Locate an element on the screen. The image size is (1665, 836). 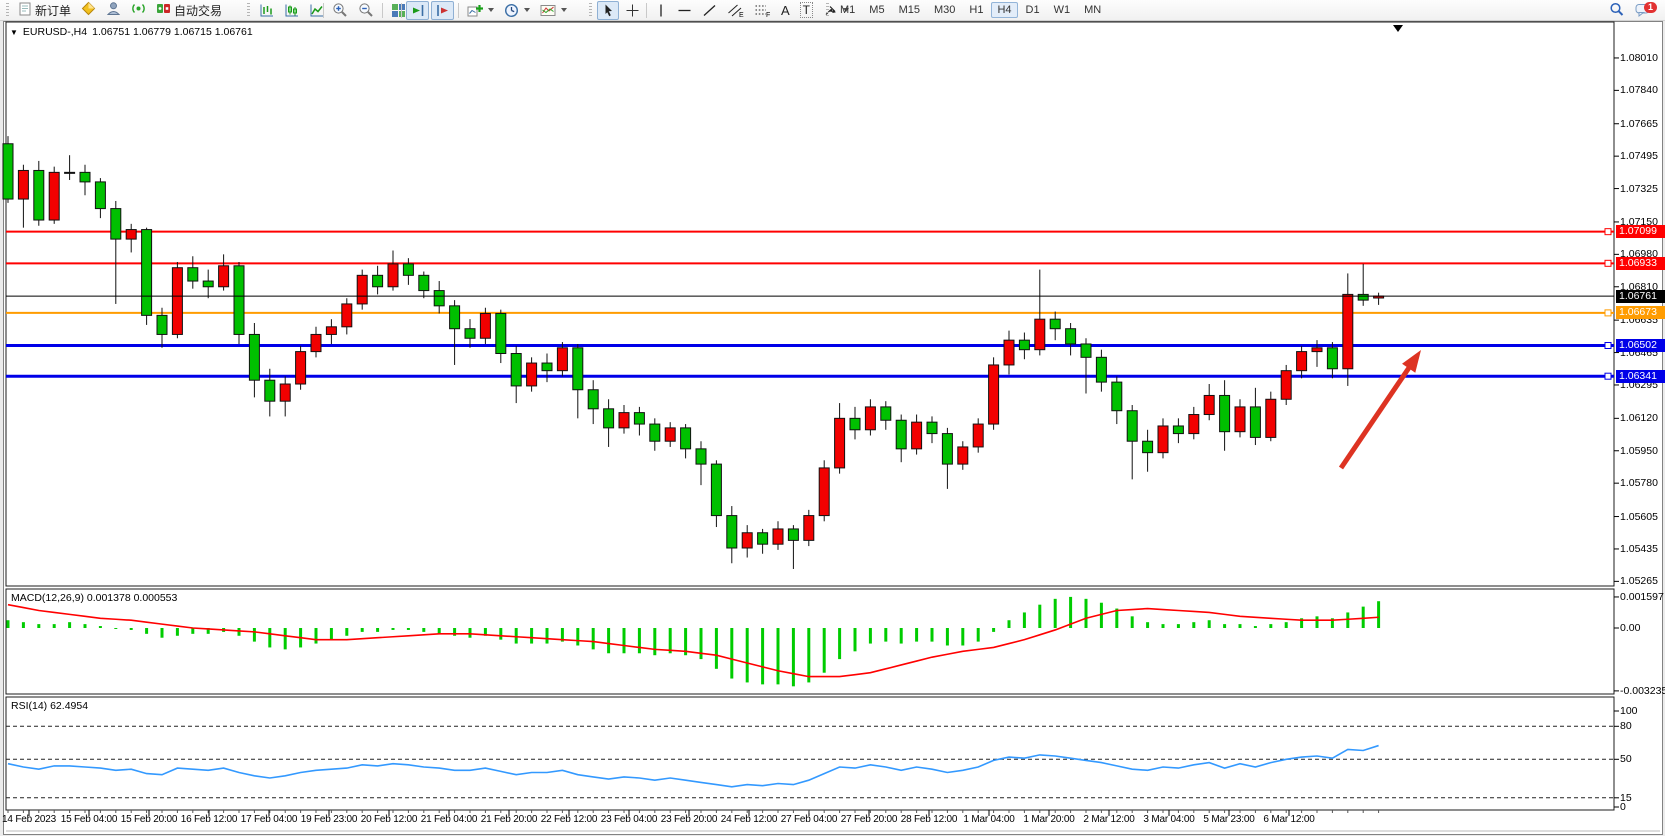
cursor-arrow-icon is located at coordinates (608, 10).